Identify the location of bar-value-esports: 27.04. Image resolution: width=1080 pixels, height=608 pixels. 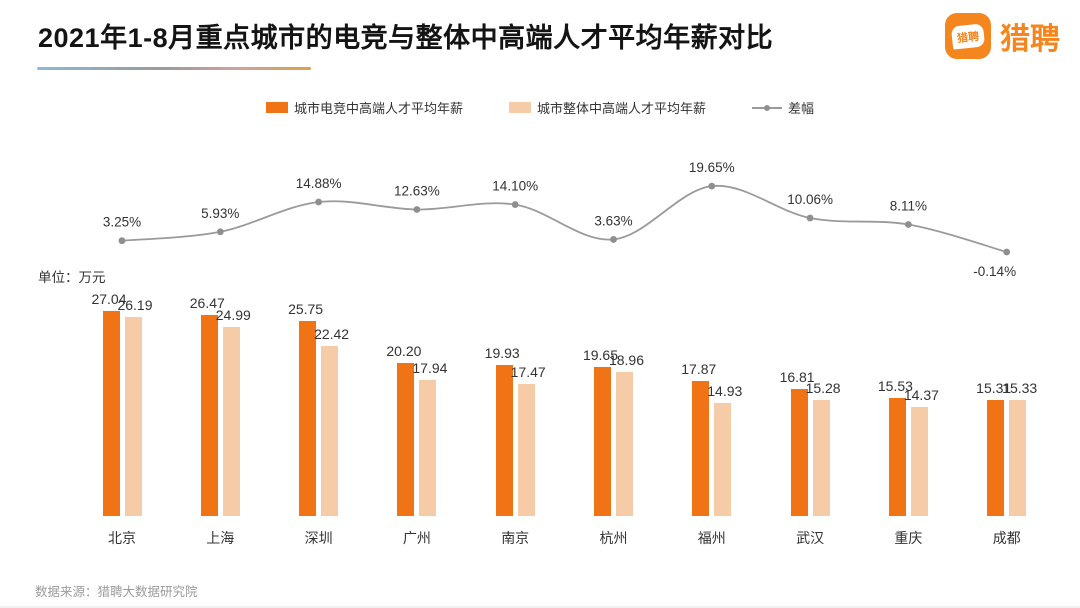
(109, 299).